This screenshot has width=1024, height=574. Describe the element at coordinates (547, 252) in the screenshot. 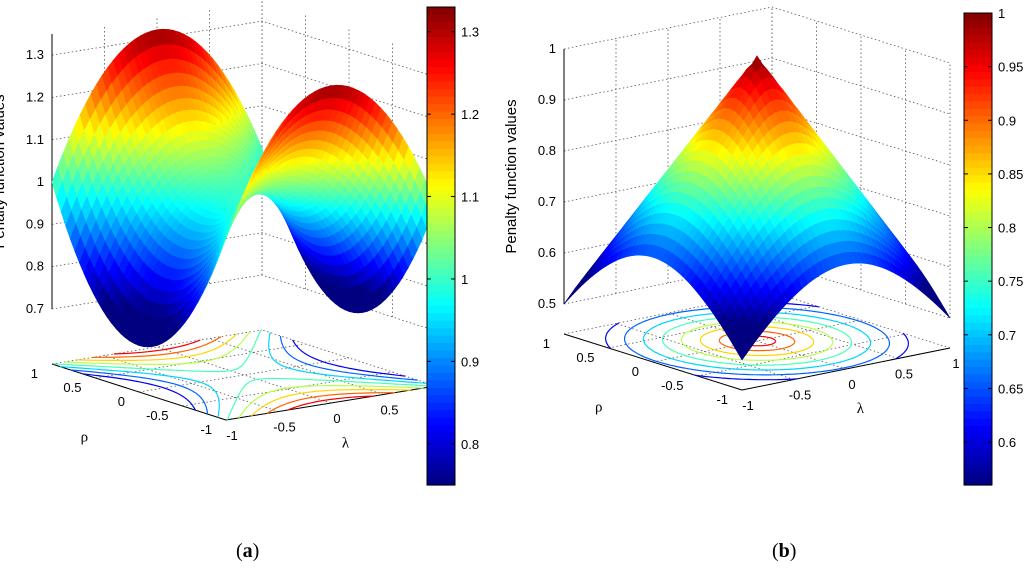

I see `z-tick-label: 0.6` at that location.